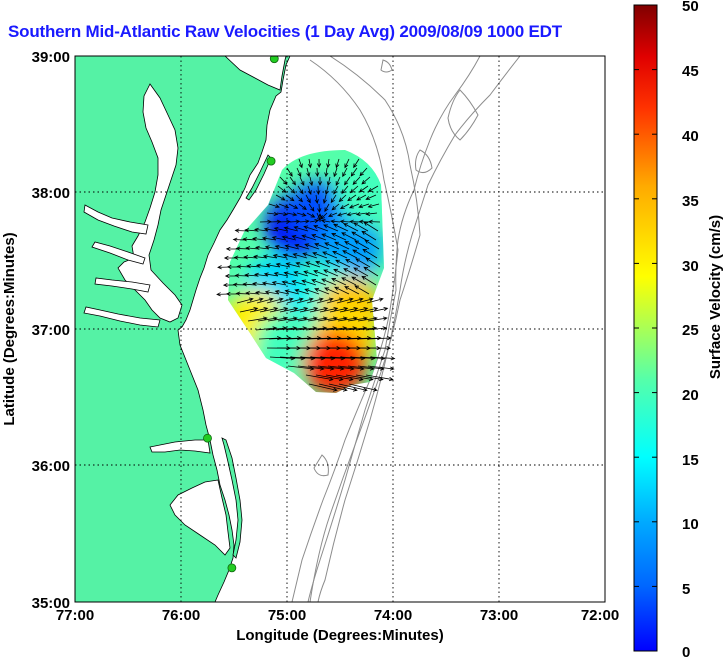  I want to click on colorbar-ticks, so click(645, 328).